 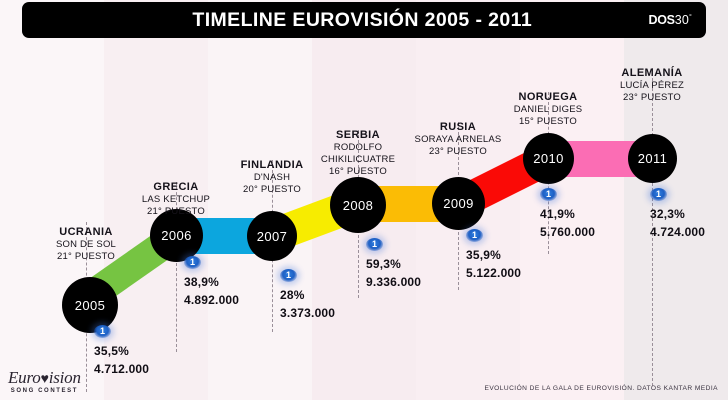 I want to click on stat-block-2008: 1 59,3% 9.336.000, so click(x=393, y=264).